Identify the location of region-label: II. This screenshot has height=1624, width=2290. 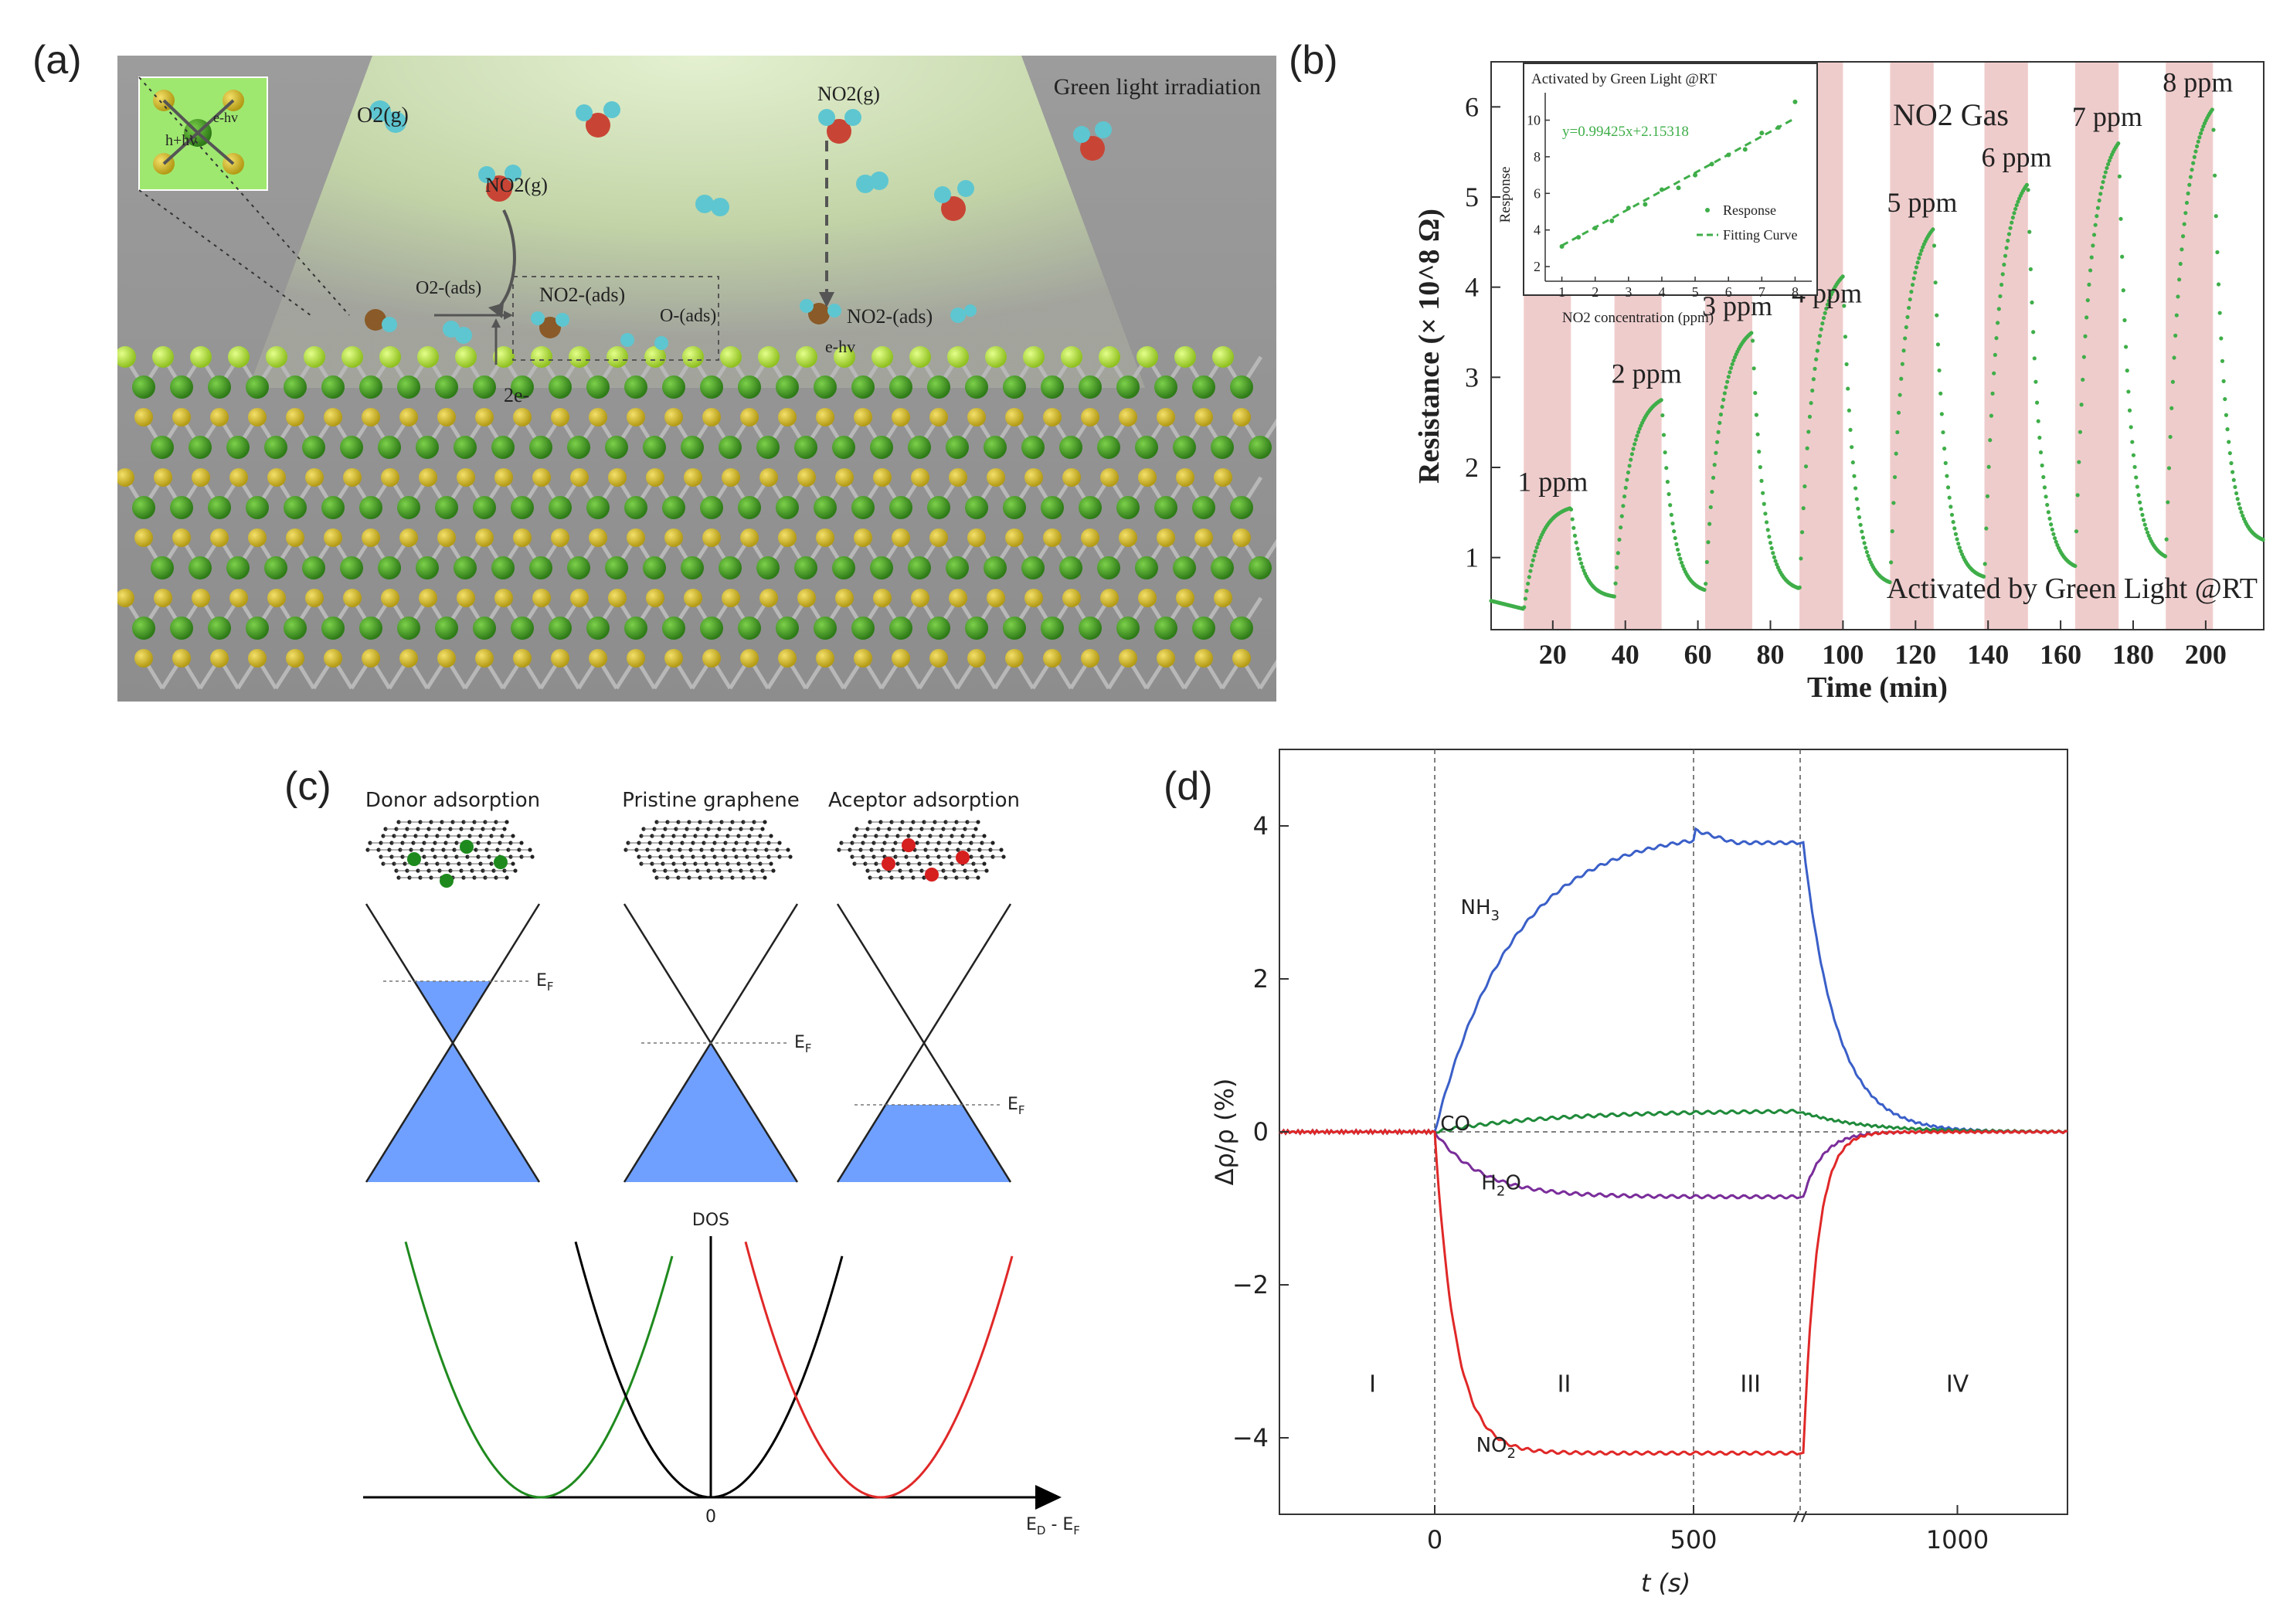
(1565, 1385).